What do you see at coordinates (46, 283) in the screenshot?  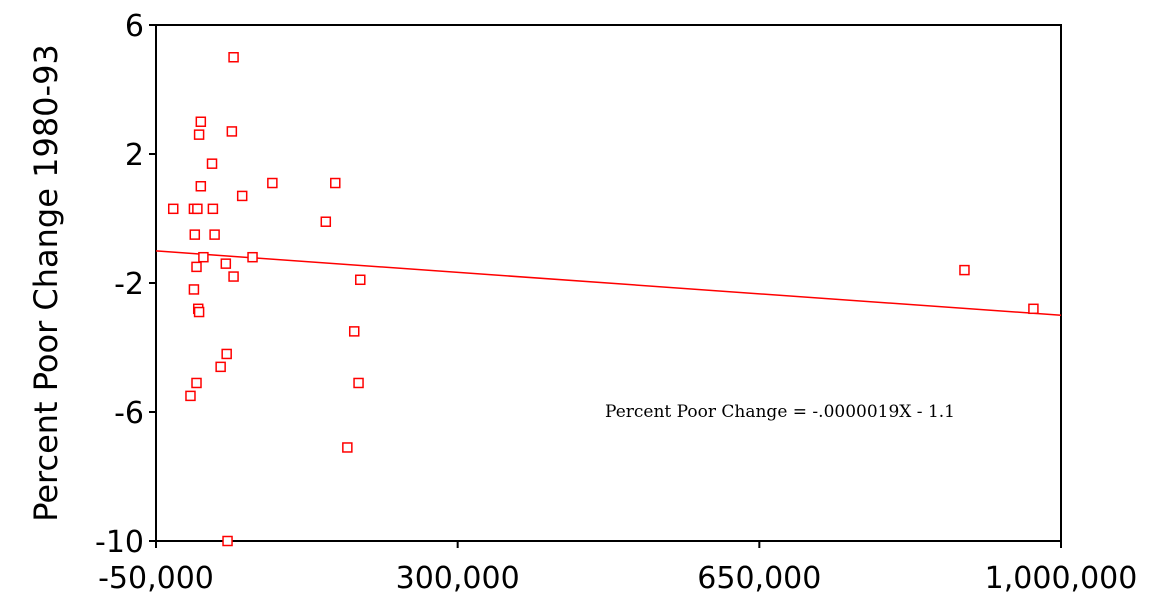 I see `y-axis-label: Percent Poor Change 1980-93` at bounding box center [46, 283].